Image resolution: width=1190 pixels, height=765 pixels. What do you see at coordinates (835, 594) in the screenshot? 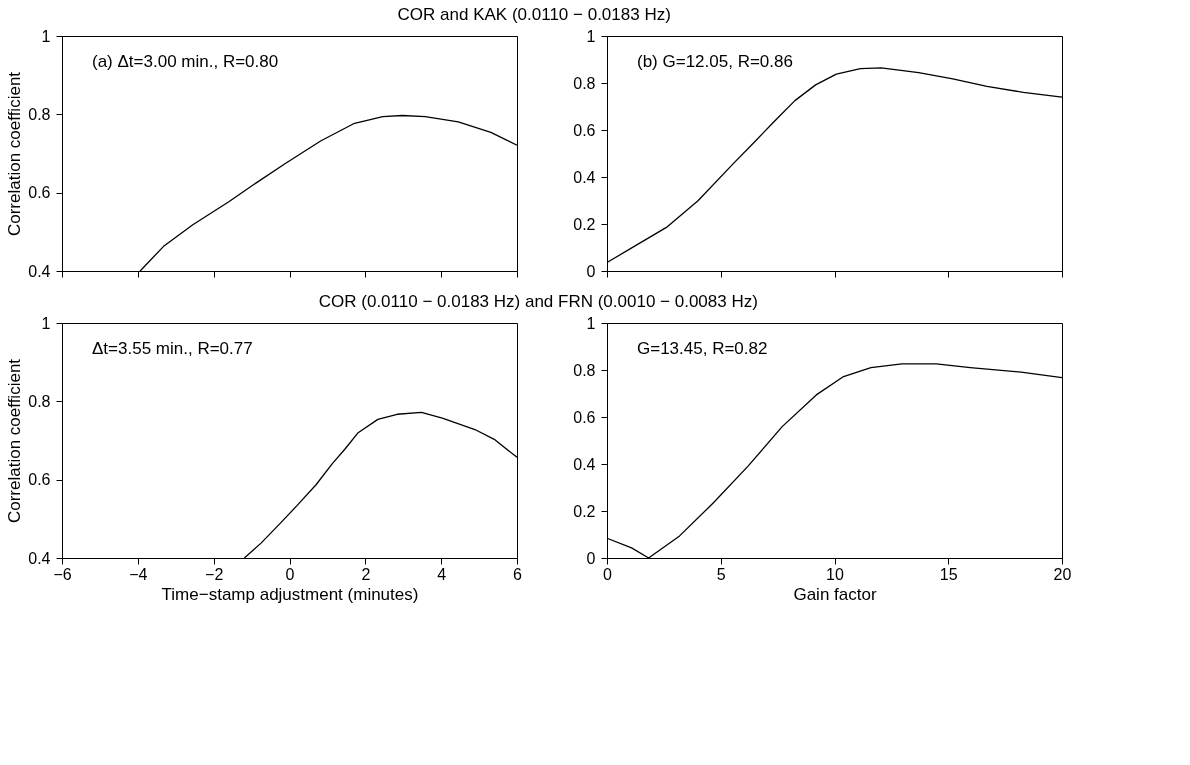
I see `x-axis-title: Gain factor` at bounding box center [835, 594].